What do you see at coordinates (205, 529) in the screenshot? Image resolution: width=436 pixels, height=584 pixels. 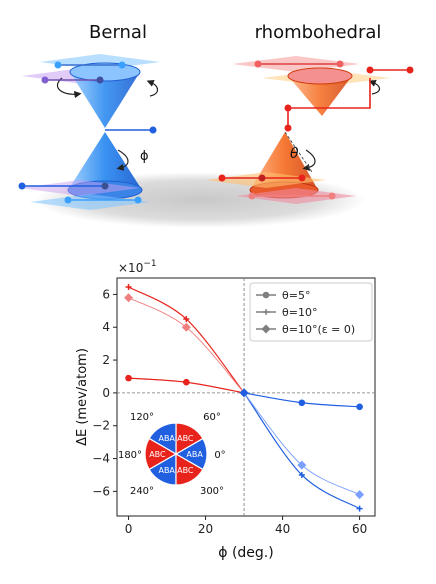 I see `x-tick-label: 20` at bounding box center [205, 529].